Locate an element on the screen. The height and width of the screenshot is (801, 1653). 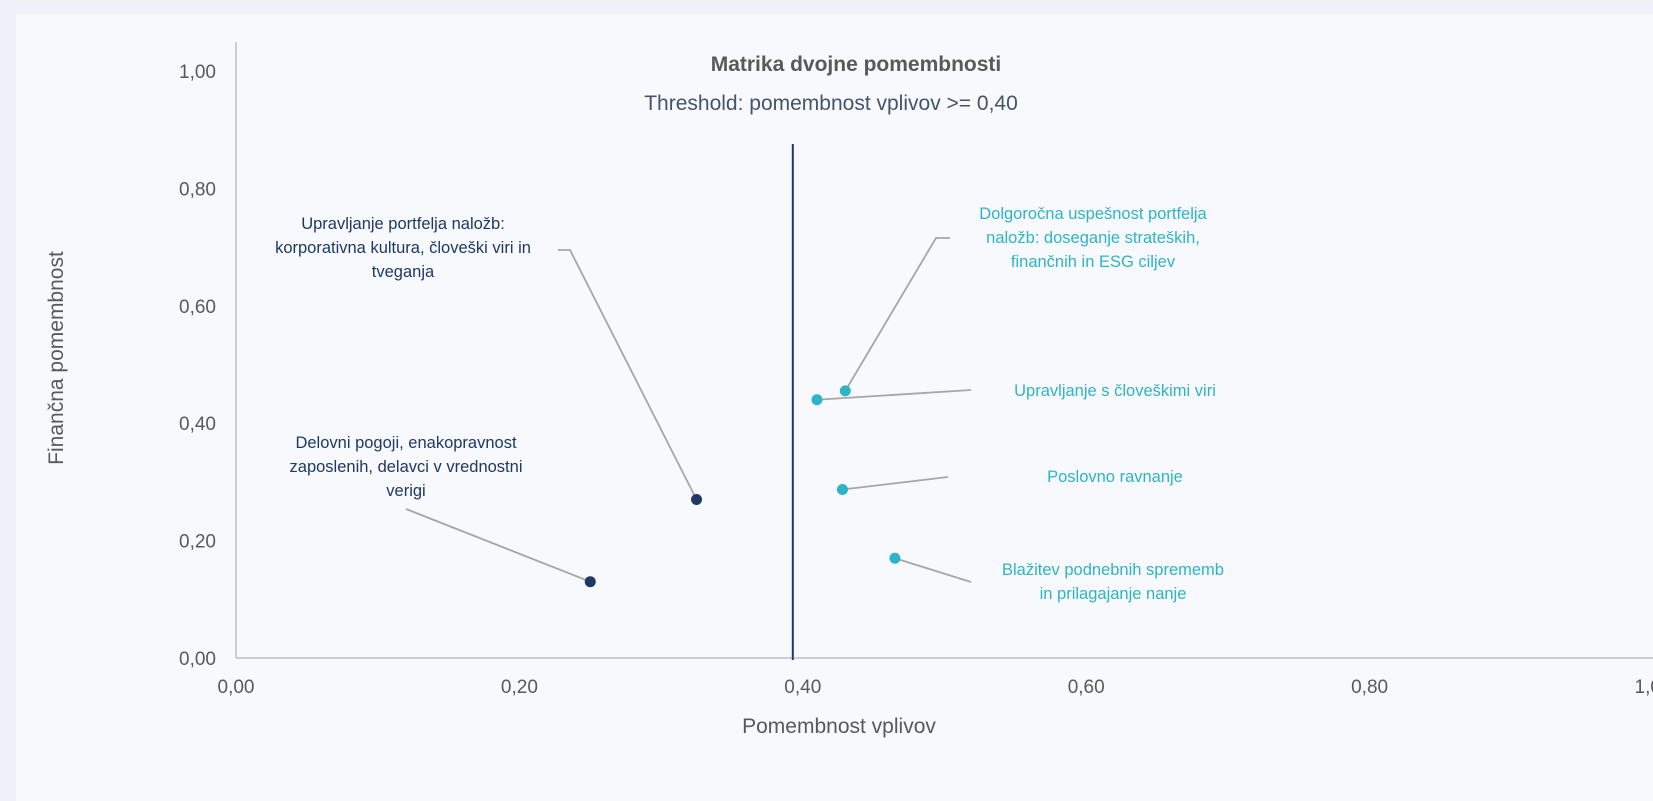
y-axis-title: Finančna pomembnost is located at coordinates (56, 358).